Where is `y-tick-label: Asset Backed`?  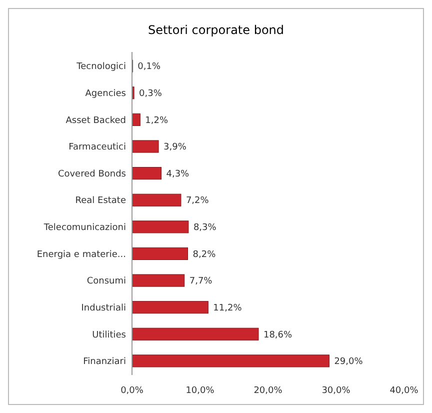
y-tick-label: Asset Backed is located at coordinates (96, 121).